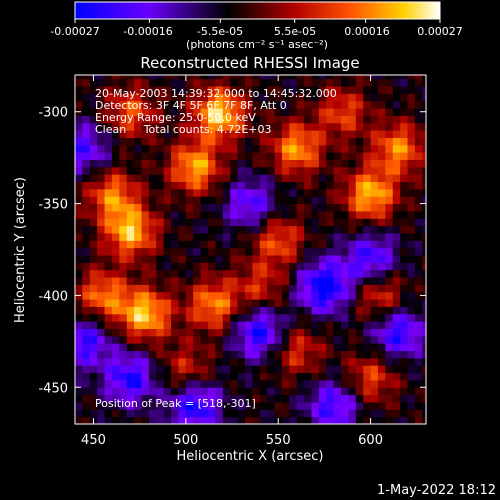 The width and height of the screenshot is (500, 500). What do you see at coordinates (53, 296) in the screenshot?
I see `y-tick-label-400: -400` at bounding box center [53, 296].